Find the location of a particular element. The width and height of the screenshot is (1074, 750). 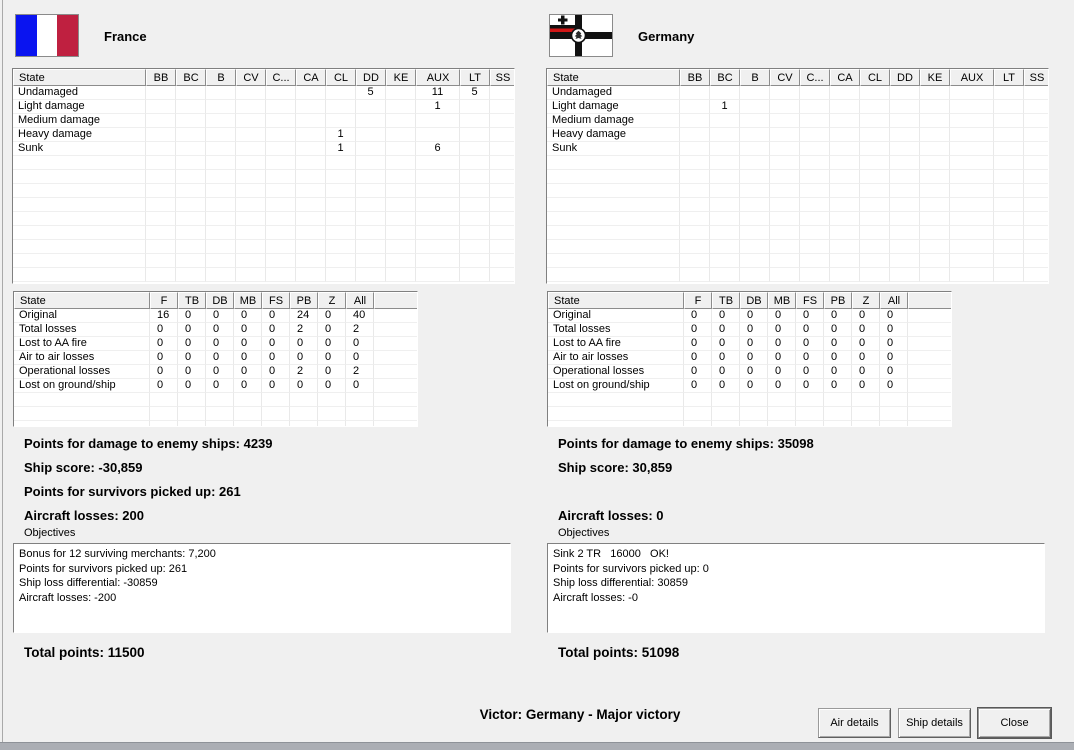

row-label-cell: Lost to AA fire is located at coordinates (82, 344).